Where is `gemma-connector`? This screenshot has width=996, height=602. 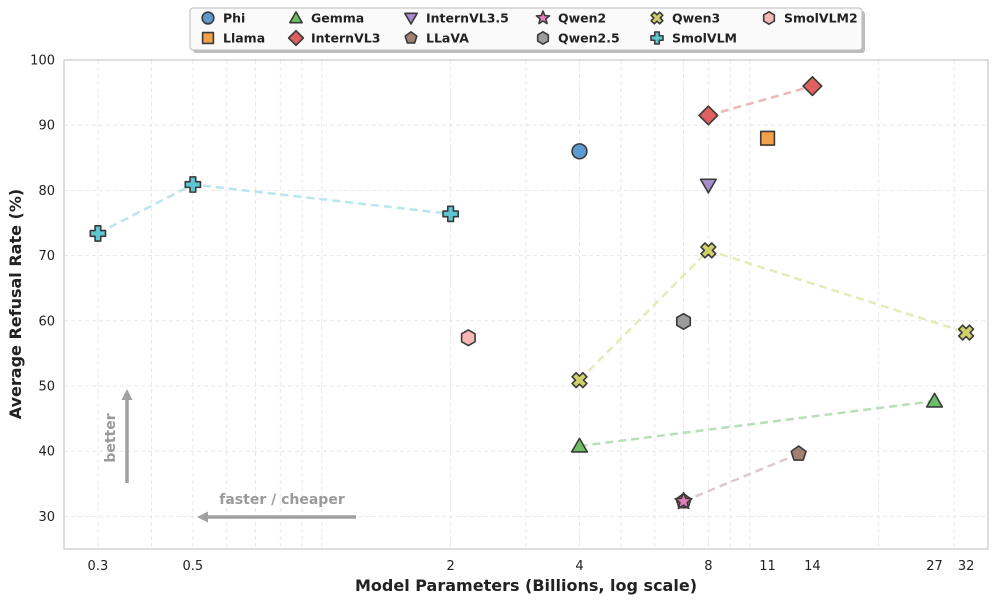 gemma-connector is located at coordinates (757, 423).